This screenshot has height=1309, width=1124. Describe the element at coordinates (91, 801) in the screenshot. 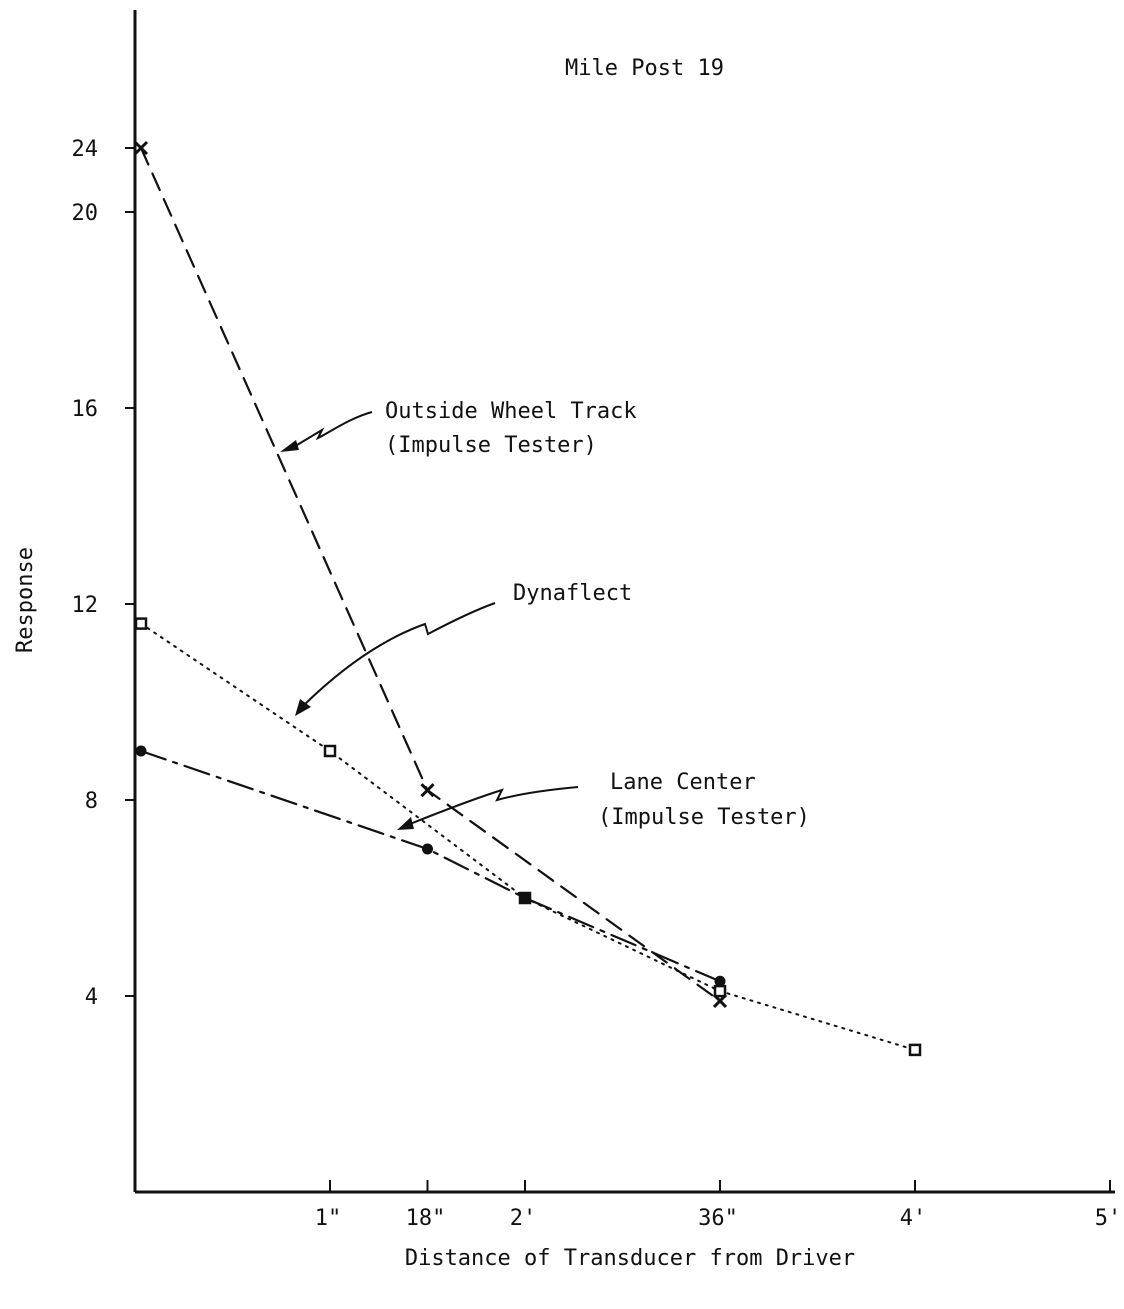

I see `y-tick-label: 8` at that location.